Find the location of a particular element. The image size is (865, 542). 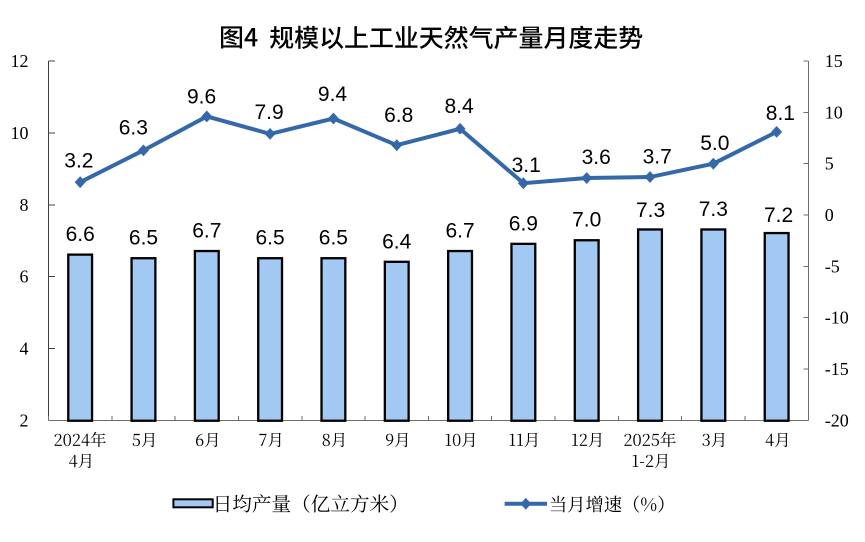

svg-text: 6.8 is located at coordinates (398, 115).